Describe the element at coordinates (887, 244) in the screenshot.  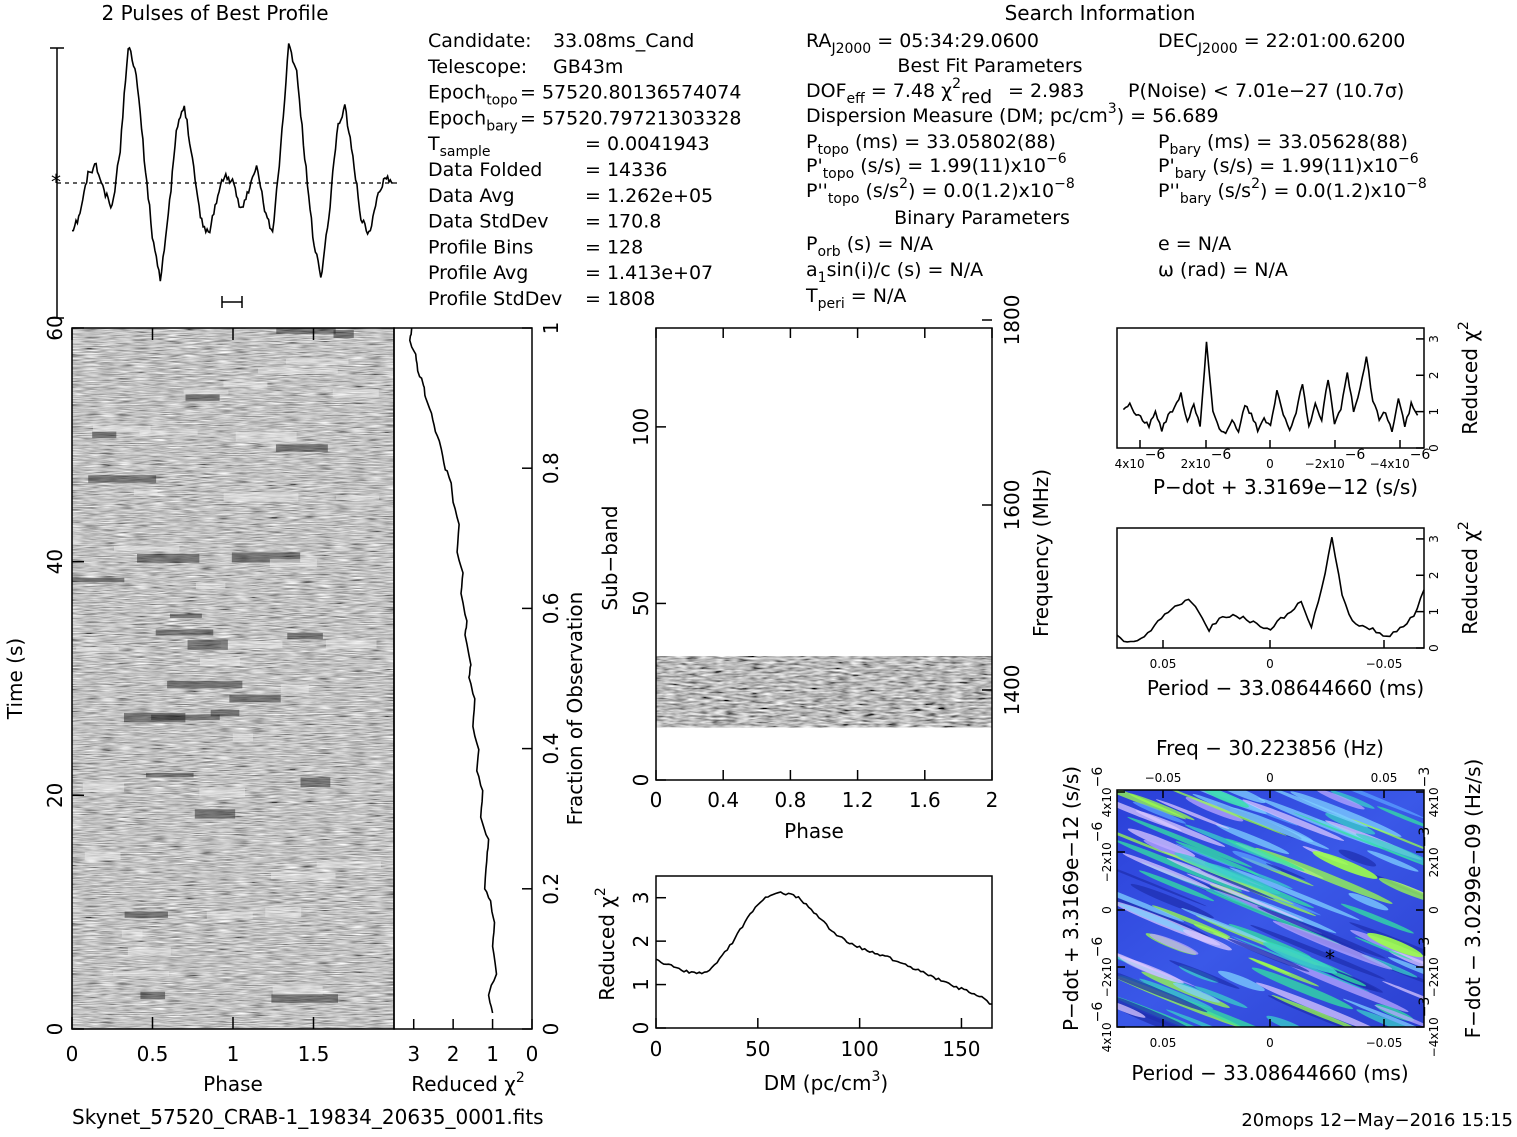
I see `porb-line-part: (s) = N/A` at that location.